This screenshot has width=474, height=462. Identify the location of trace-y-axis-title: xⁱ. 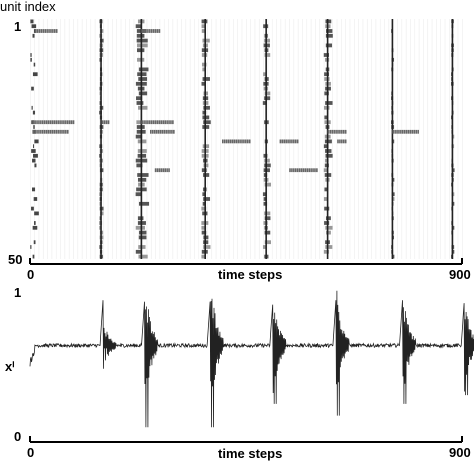
(10, 366).